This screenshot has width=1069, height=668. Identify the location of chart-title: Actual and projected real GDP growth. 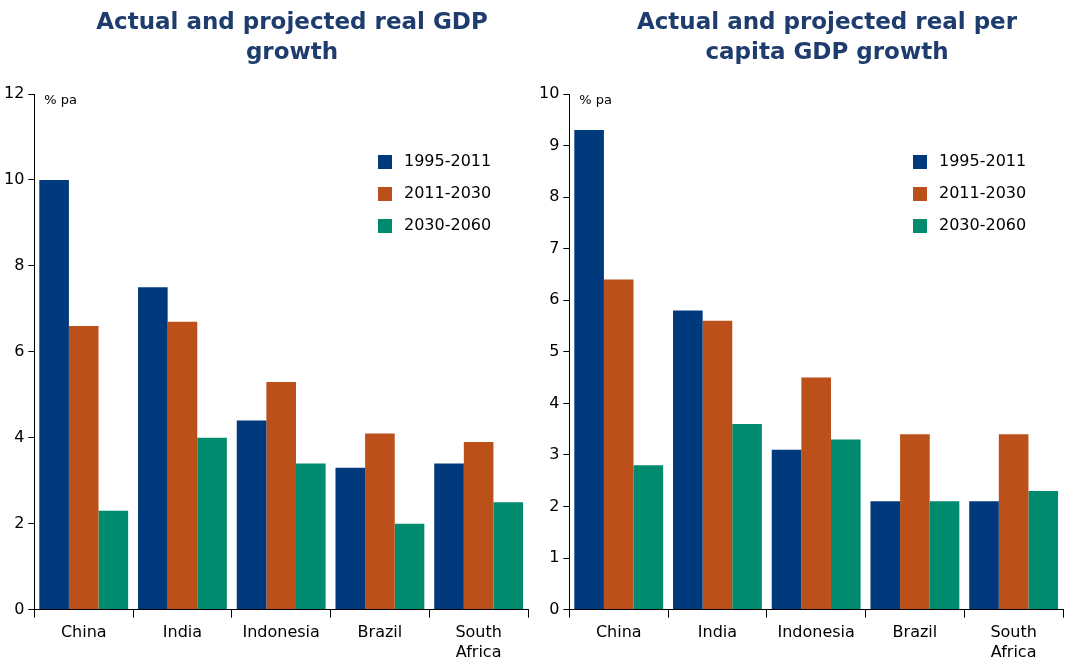
(292, 36).